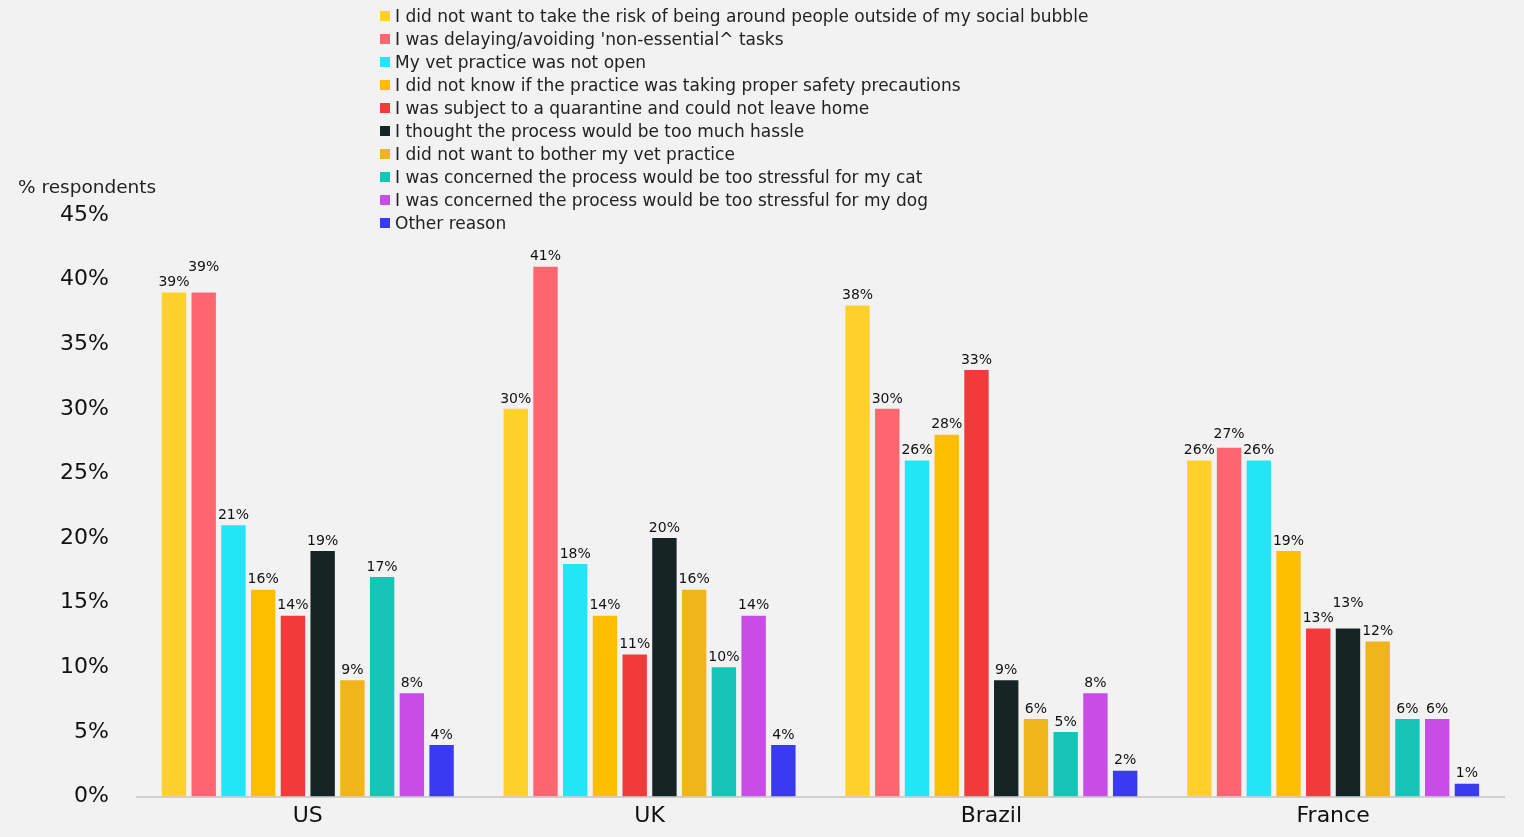 The image size is (1524, 837). I want to click on data-label: 5%, so click(1065, 720).